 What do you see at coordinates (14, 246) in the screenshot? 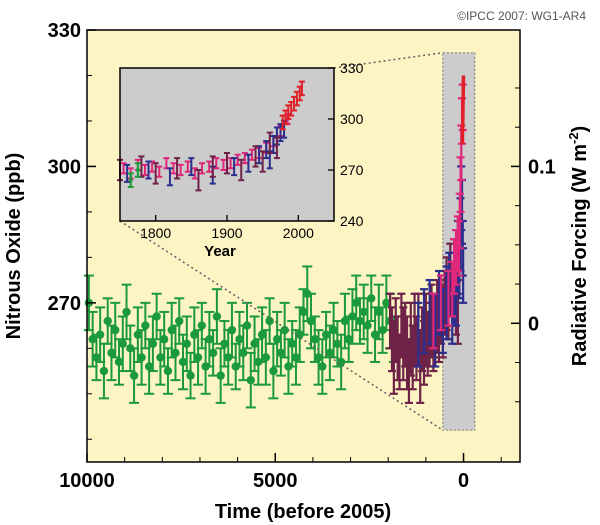
I see `y-axis-title-left: Nitrous Oxide (ppb)` at bounding box center [14, 246].